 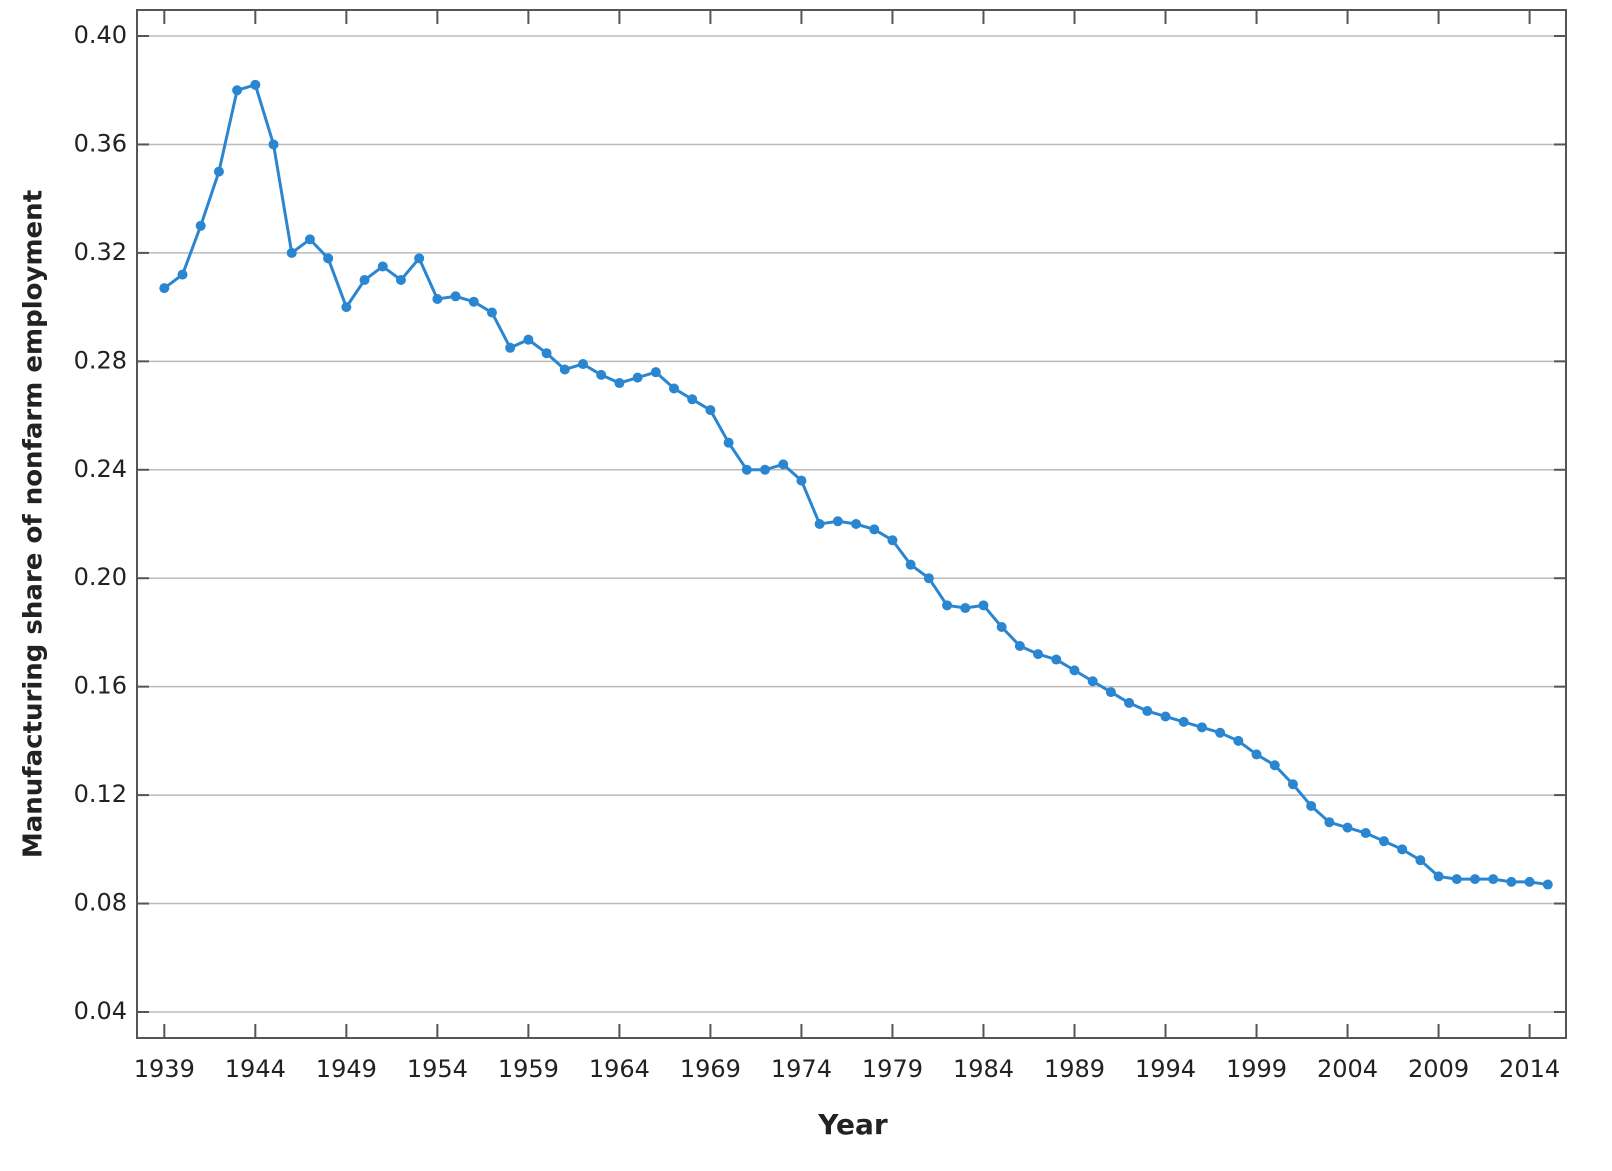 What do you see at coordinates (100, 143) in the screenshot?
I see `y-tick-label: 0.36` at bounding box center [100, 143].